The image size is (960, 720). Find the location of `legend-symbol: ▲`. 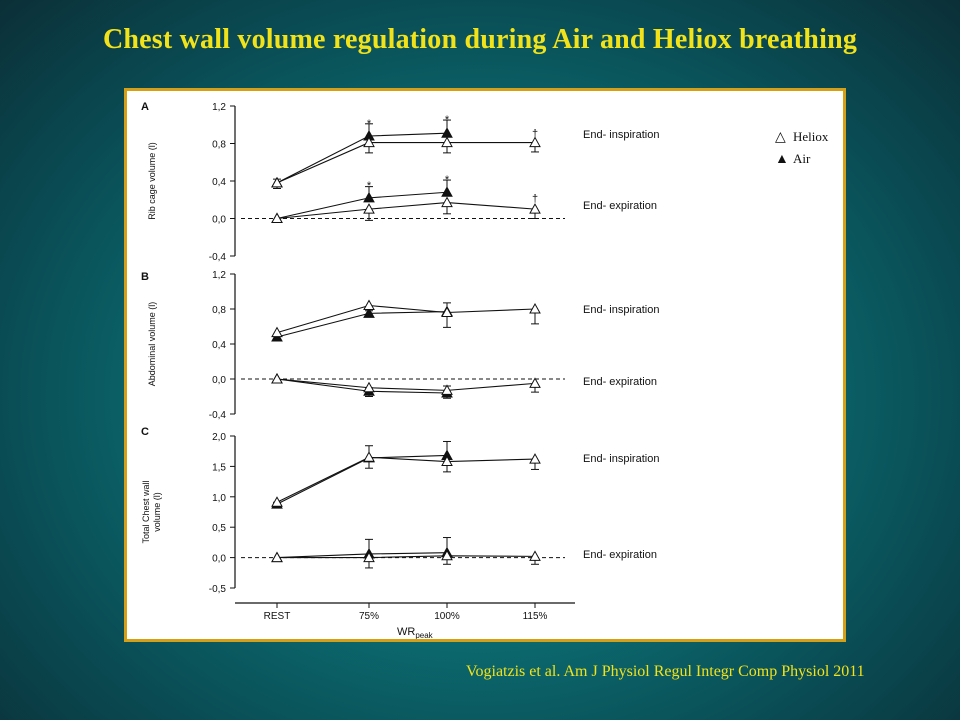

legend-symbol: ▲ is located at coordinates (782, 158).